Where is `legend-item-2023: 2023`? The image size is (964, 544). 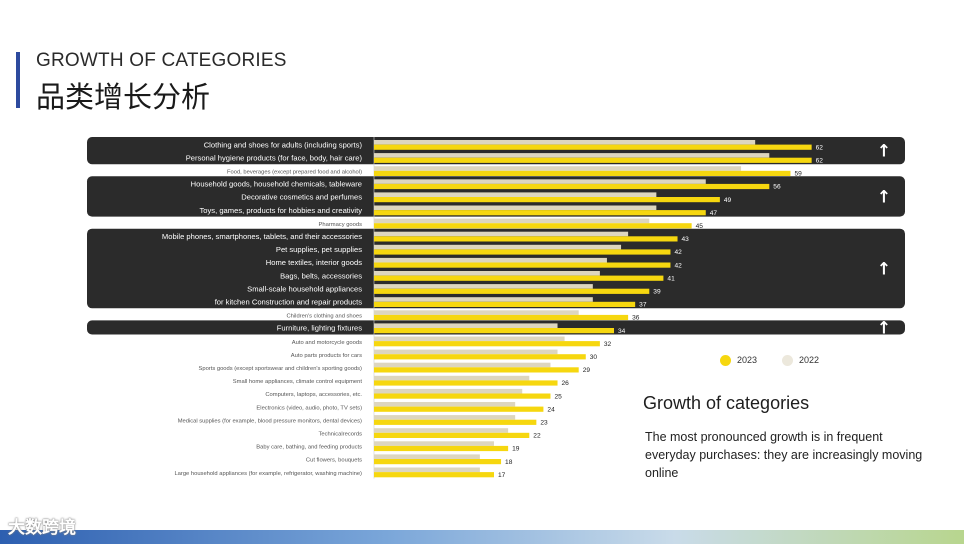
legend-item-2023: 2023 is located at coordinates (739, 361).